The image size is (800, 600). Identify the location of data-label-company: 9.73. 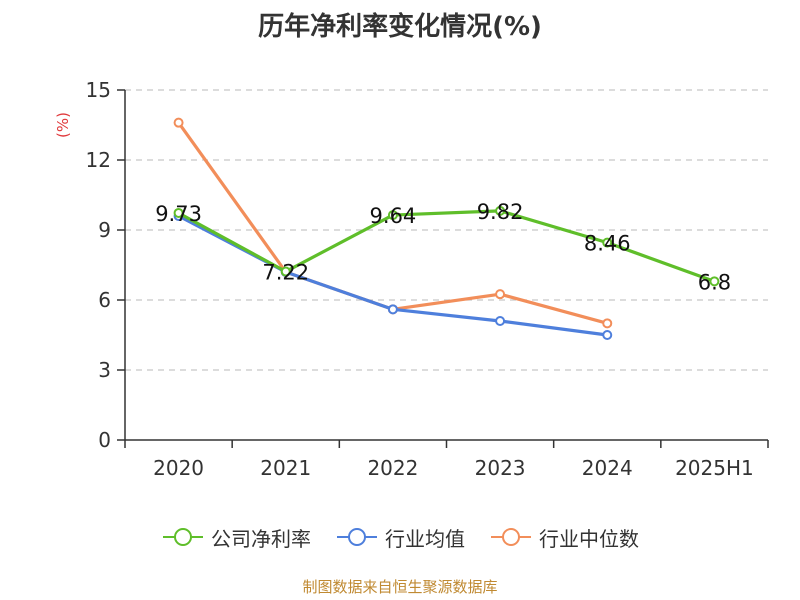
(178, 214).